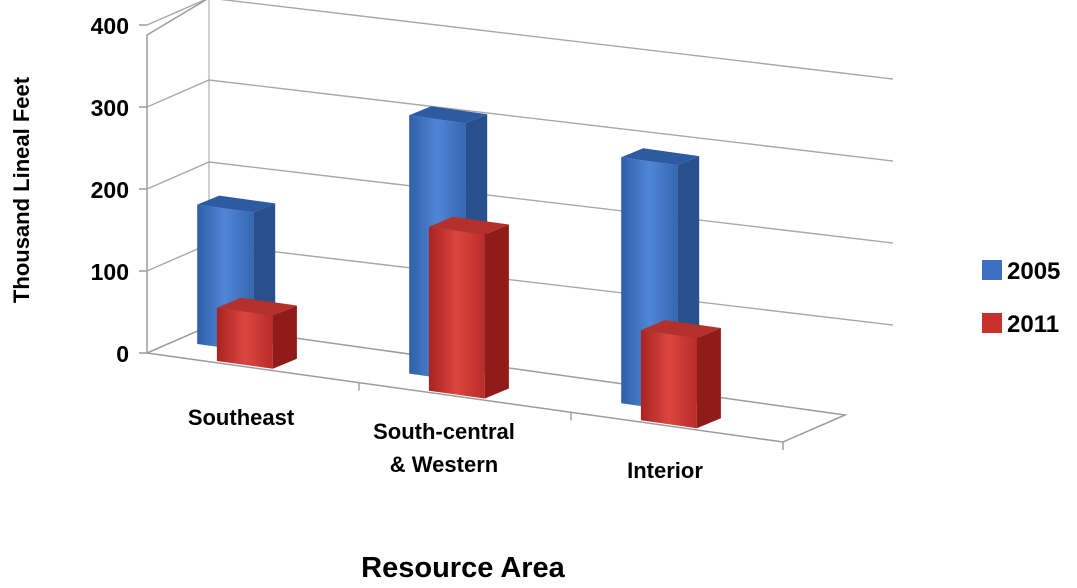 Image resolution: width=1077 pixels, height=588 pixels. What do you see at coordinates (444, 431) in the screenshot?
I see `x-category-label: South-central` at bounding box center [444, 431].